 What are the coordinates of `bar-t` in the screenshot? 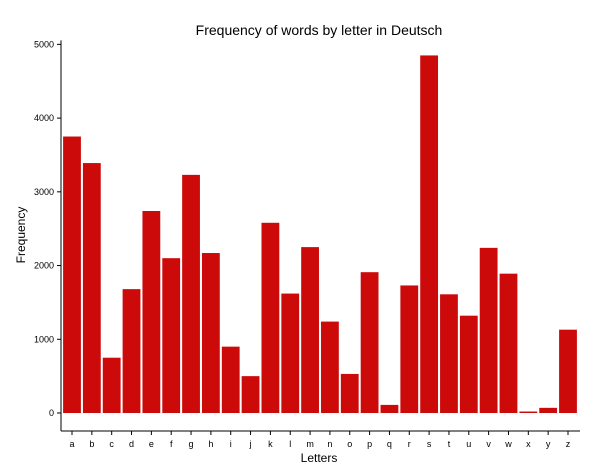 It's located at (449, 353).